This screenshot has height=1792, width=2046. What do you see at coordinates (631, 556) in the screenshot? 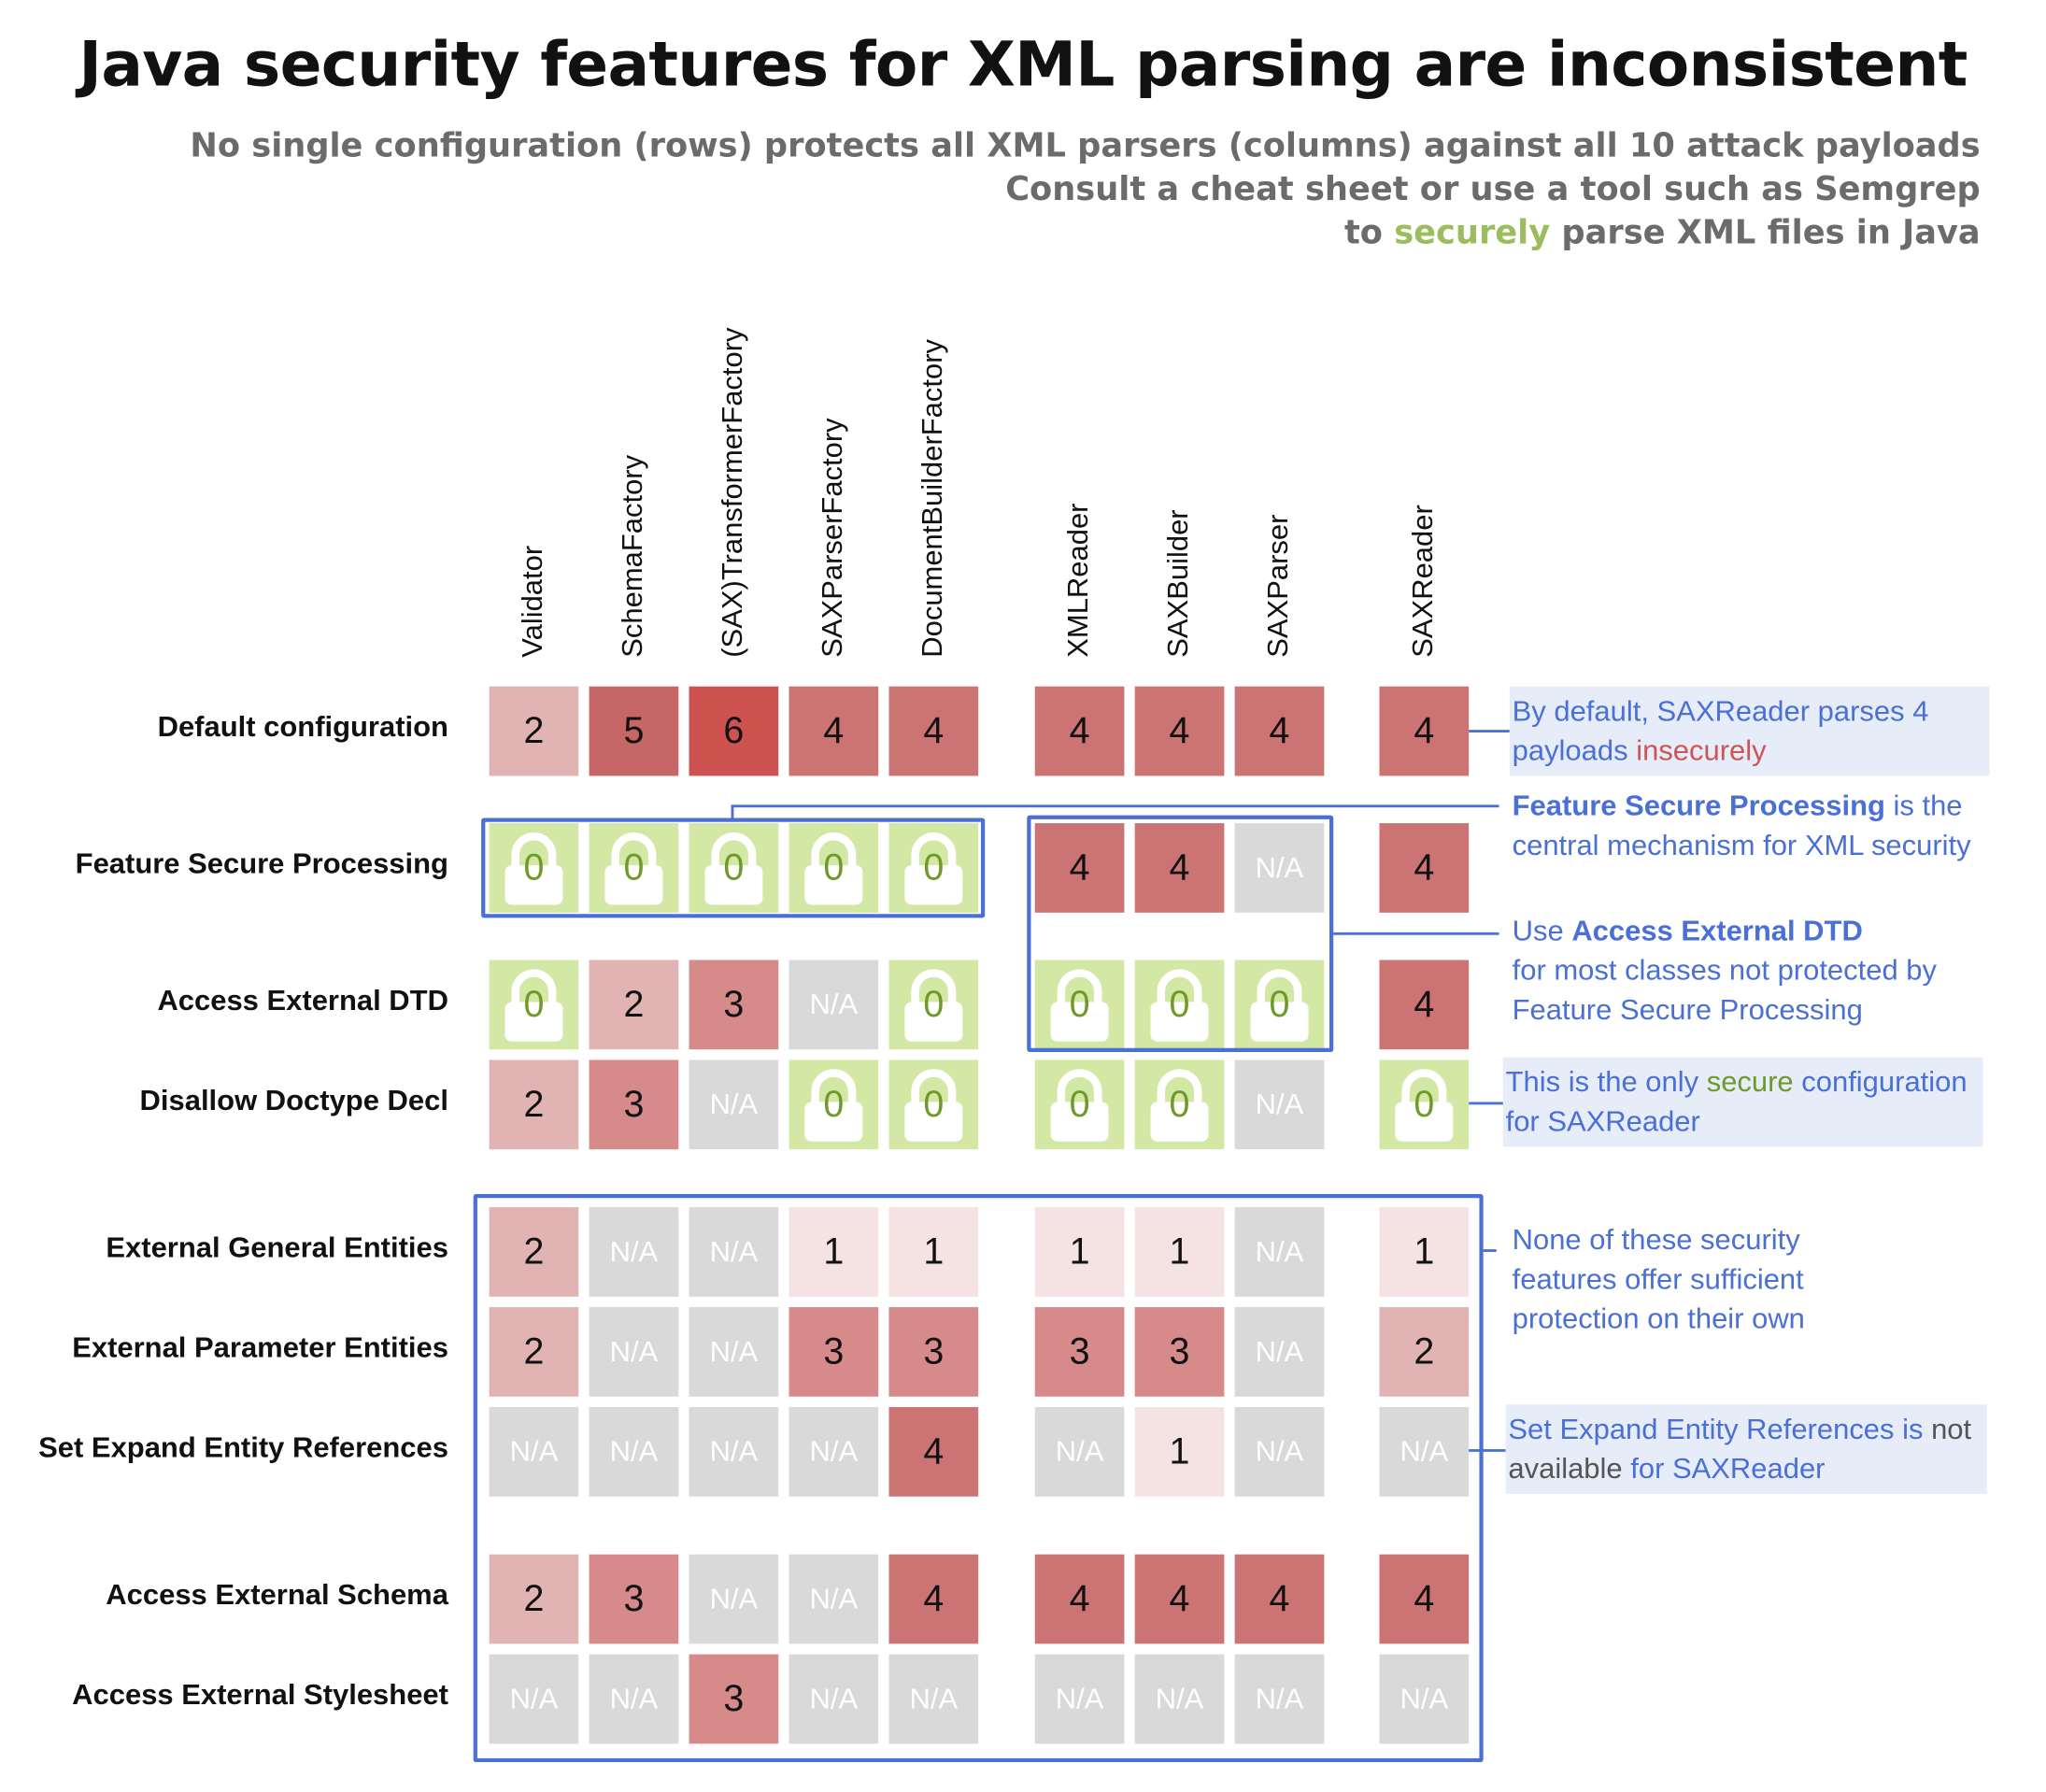
I see `column-label-text: SchemaFactory` at bounding box center [631, 556].